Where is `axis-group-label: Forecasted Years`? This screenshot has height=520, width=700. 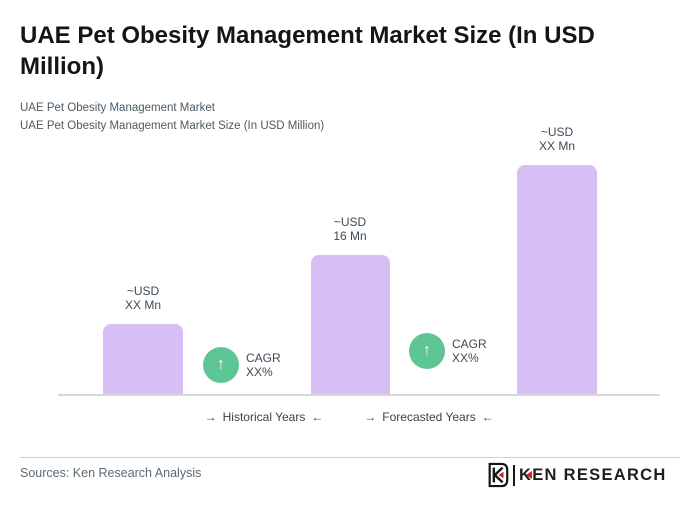 axis-group-label: Forecasted Years is located at coordinates (429, 417).